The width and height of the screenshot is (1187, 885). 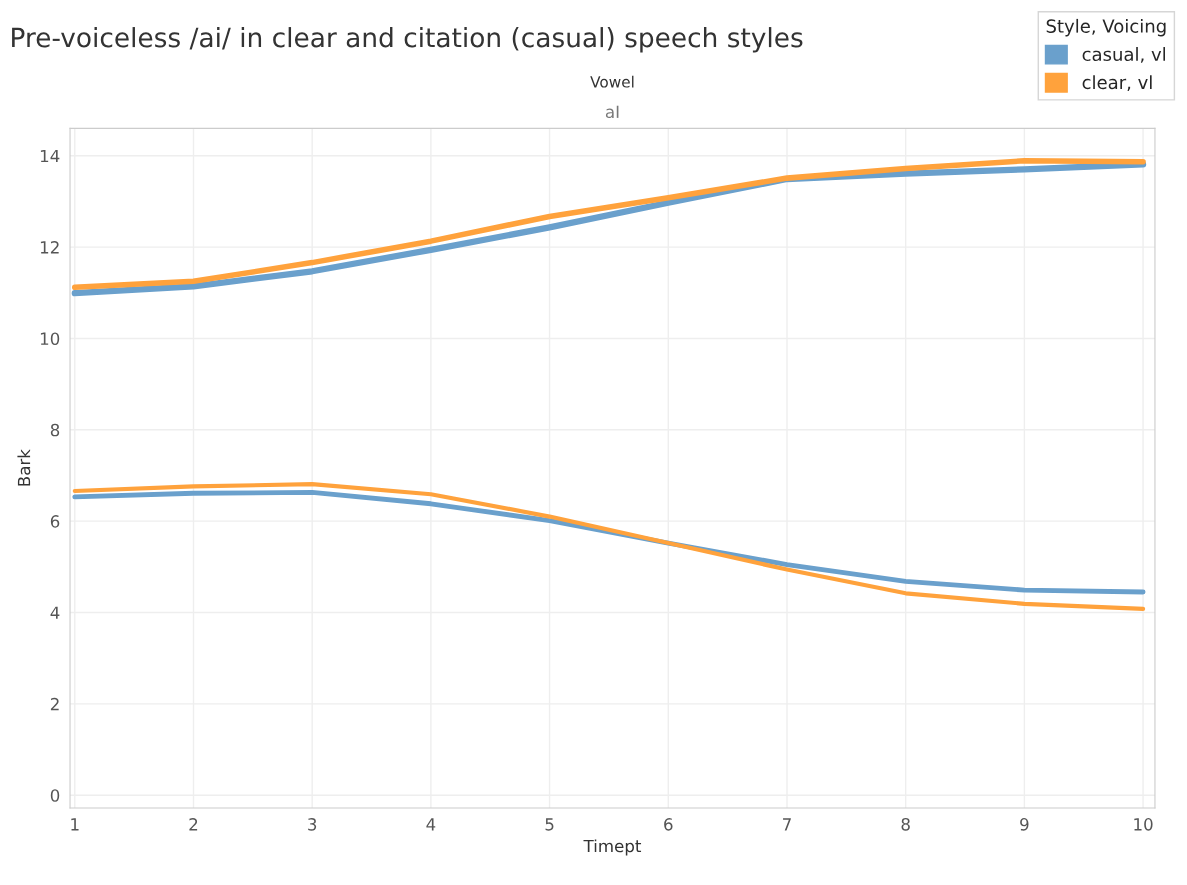 I want to click on y-tick-label: 6, so click(x=55, y=521).